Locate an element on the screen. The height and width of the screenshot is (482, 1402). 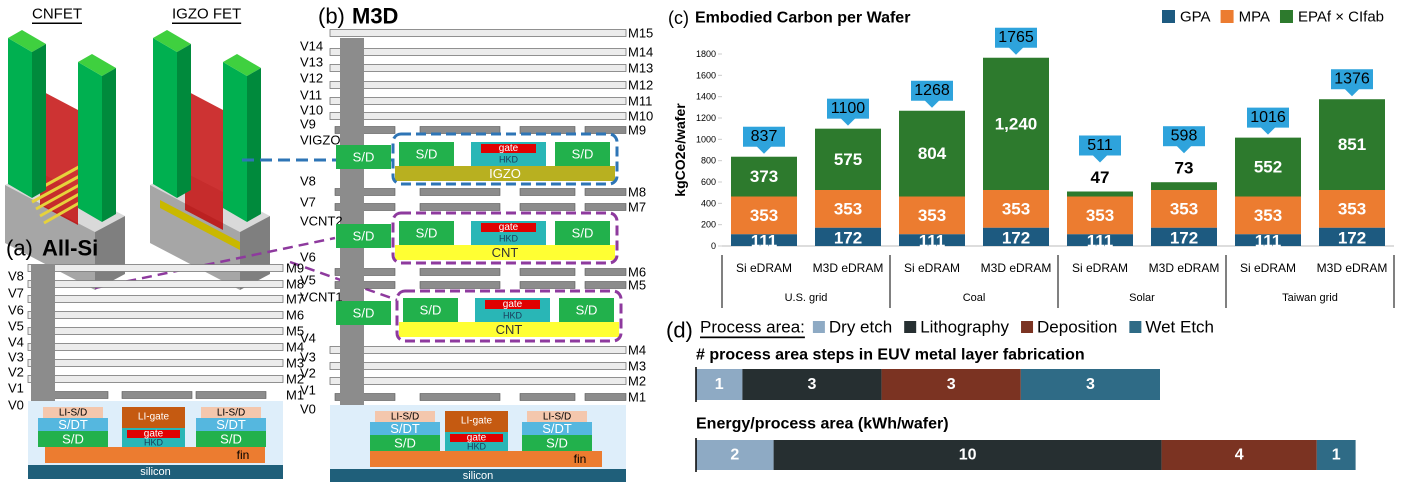
gate is located at coordinates (204, 160).